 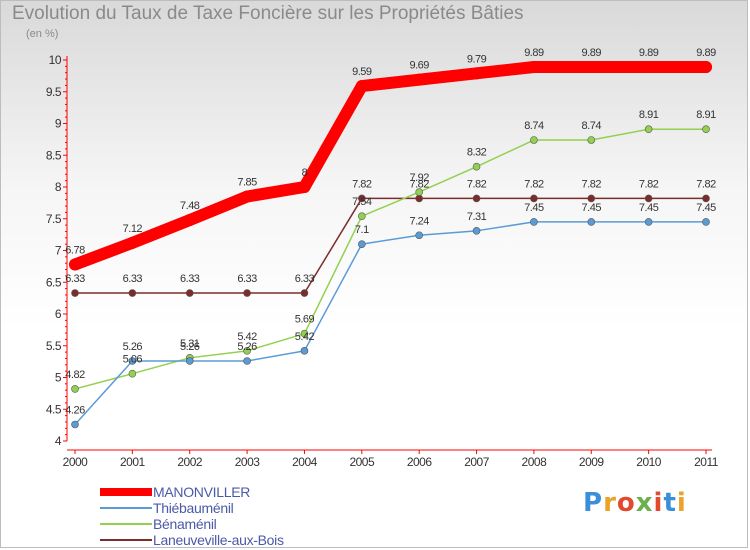 What do you see at coordinates (58, 378) in the screenshot?
I see `y-tick-label: 5` at bounding box center [58, 378].